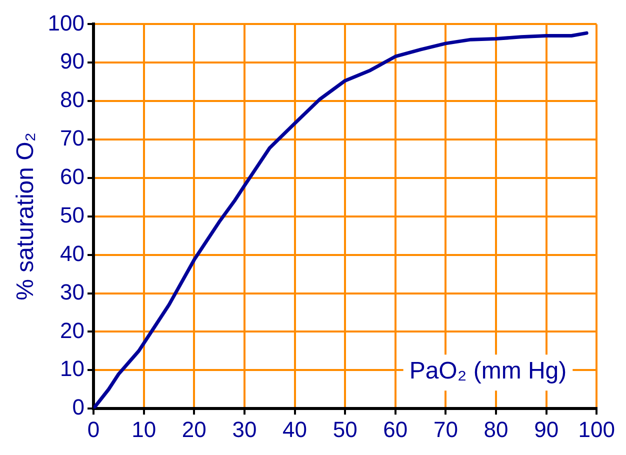 This screenshot has width=626, height=455. Describe the element at coordinates (72, 369) in the screenshot. I see `y-tick-label: 10` at that location.